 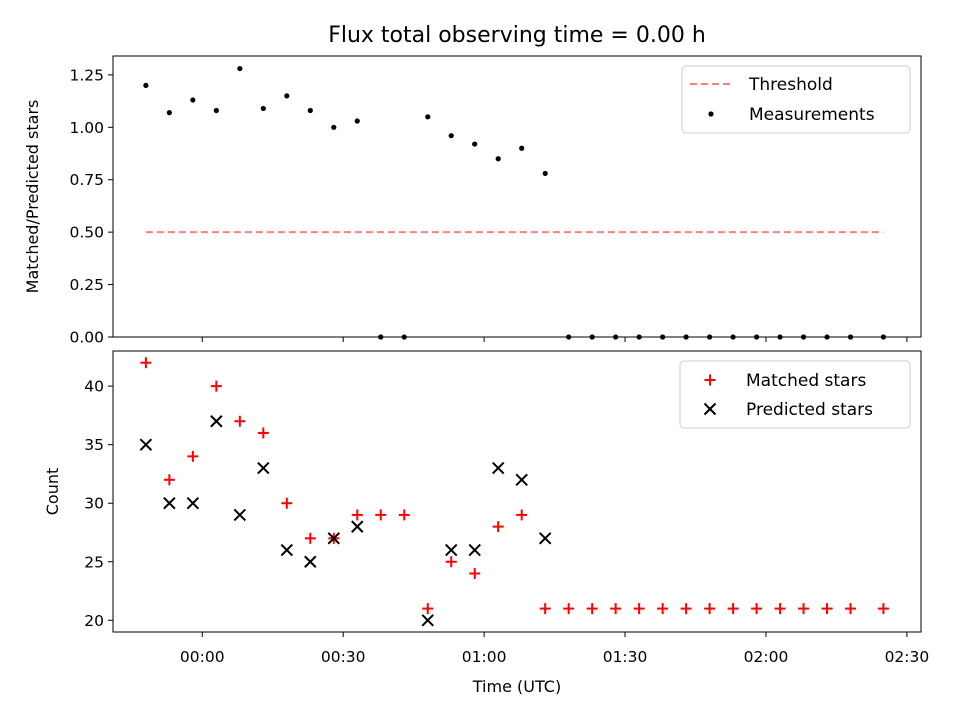 What do you see at coordinates (202, 657) in the screenshot?
I see `x-tick-label: 00:00` at bounding box center [202, 657].